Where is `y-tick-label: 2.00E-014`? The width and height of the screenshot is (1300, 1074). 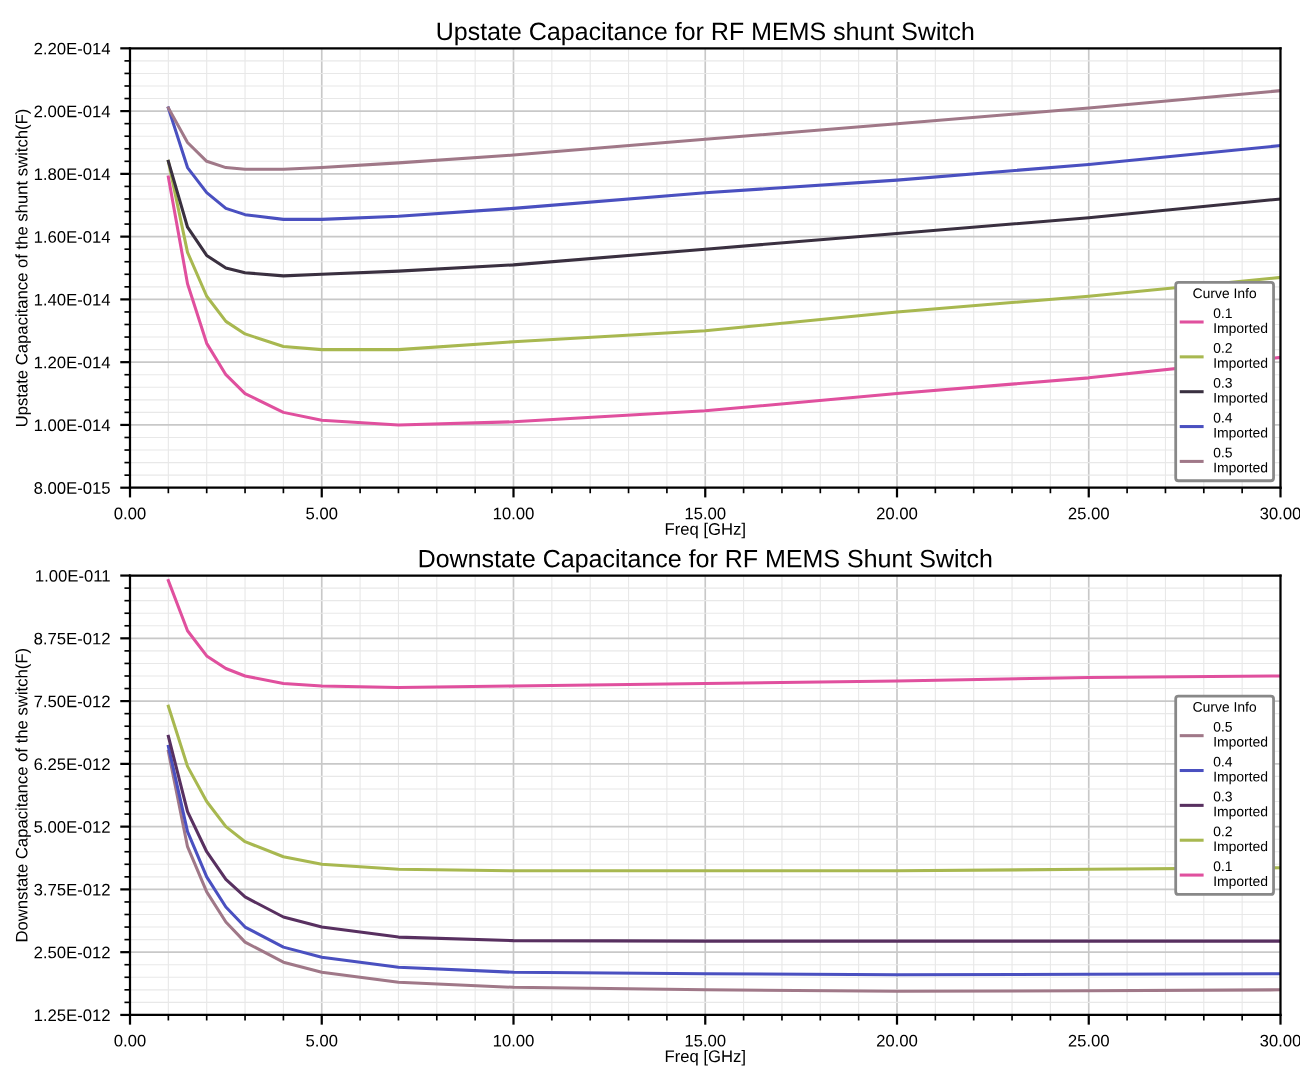
y-tick-label: 2.00E-014 is located at coordinates (72, 111).